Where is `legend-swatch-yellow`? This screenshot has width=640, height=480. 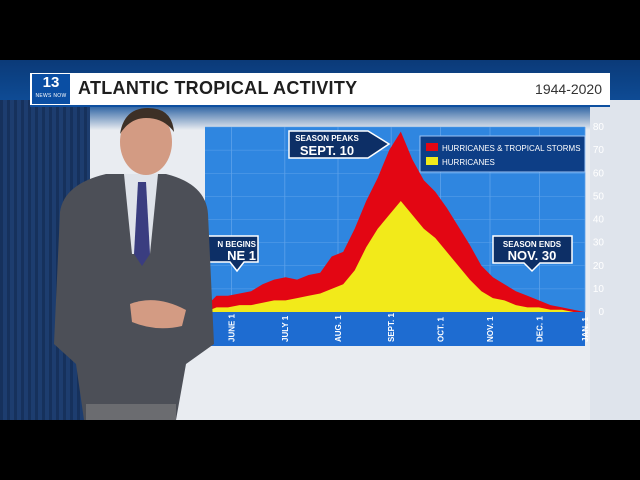 legend-swatch-yellow is located at coordinates (432, 161).